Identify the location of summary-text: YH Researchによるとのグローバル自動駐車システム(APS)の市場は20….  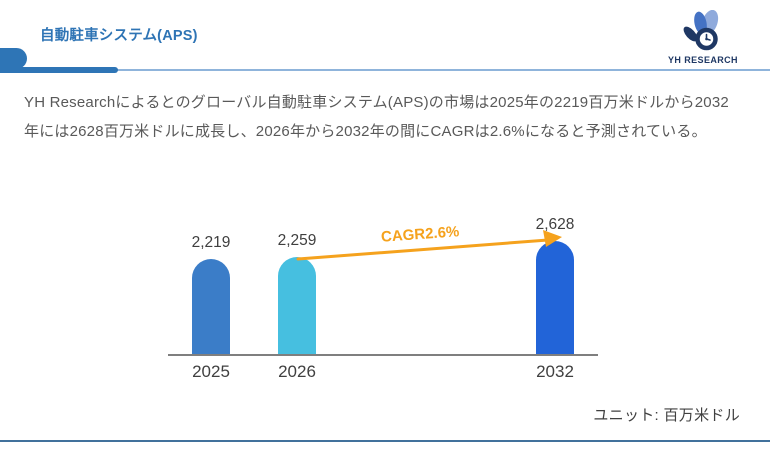
(376, 117).